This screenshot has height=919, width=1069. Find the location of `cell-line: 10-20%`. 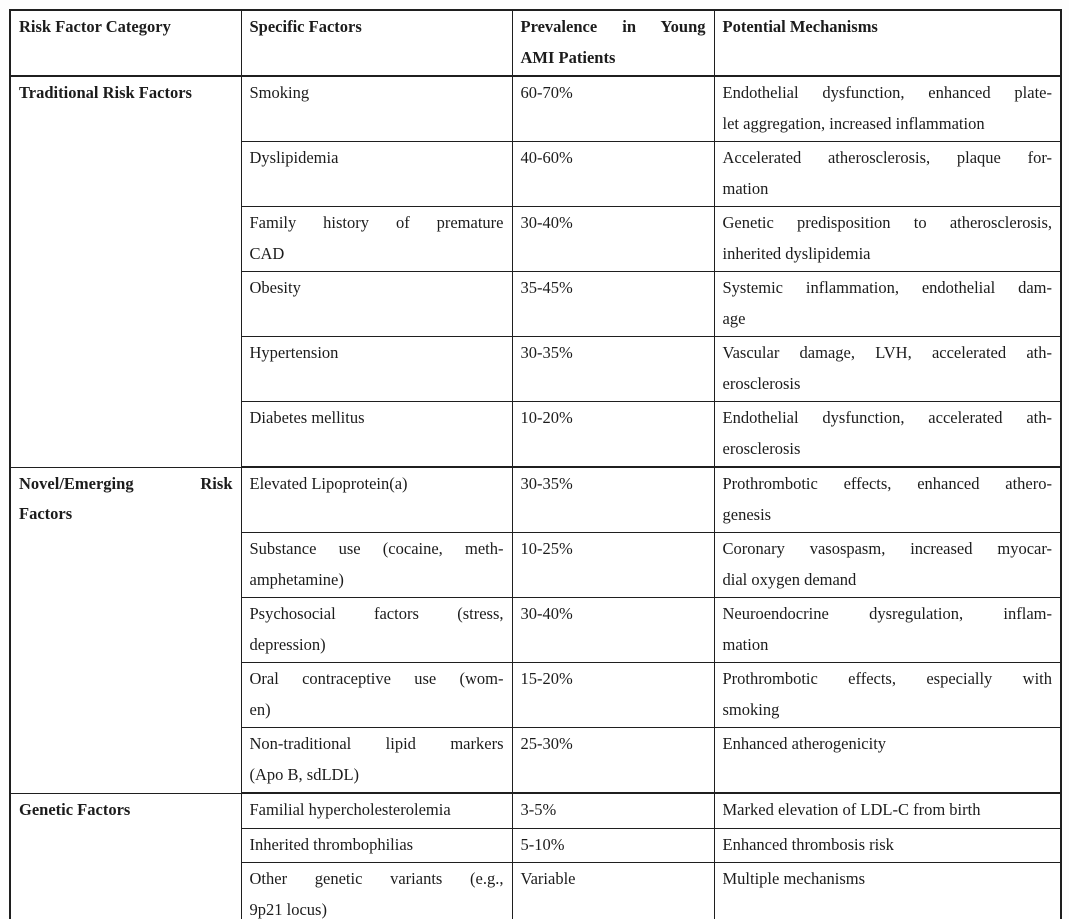

cell-line: 10-20% is located at coordinates (546, 417).